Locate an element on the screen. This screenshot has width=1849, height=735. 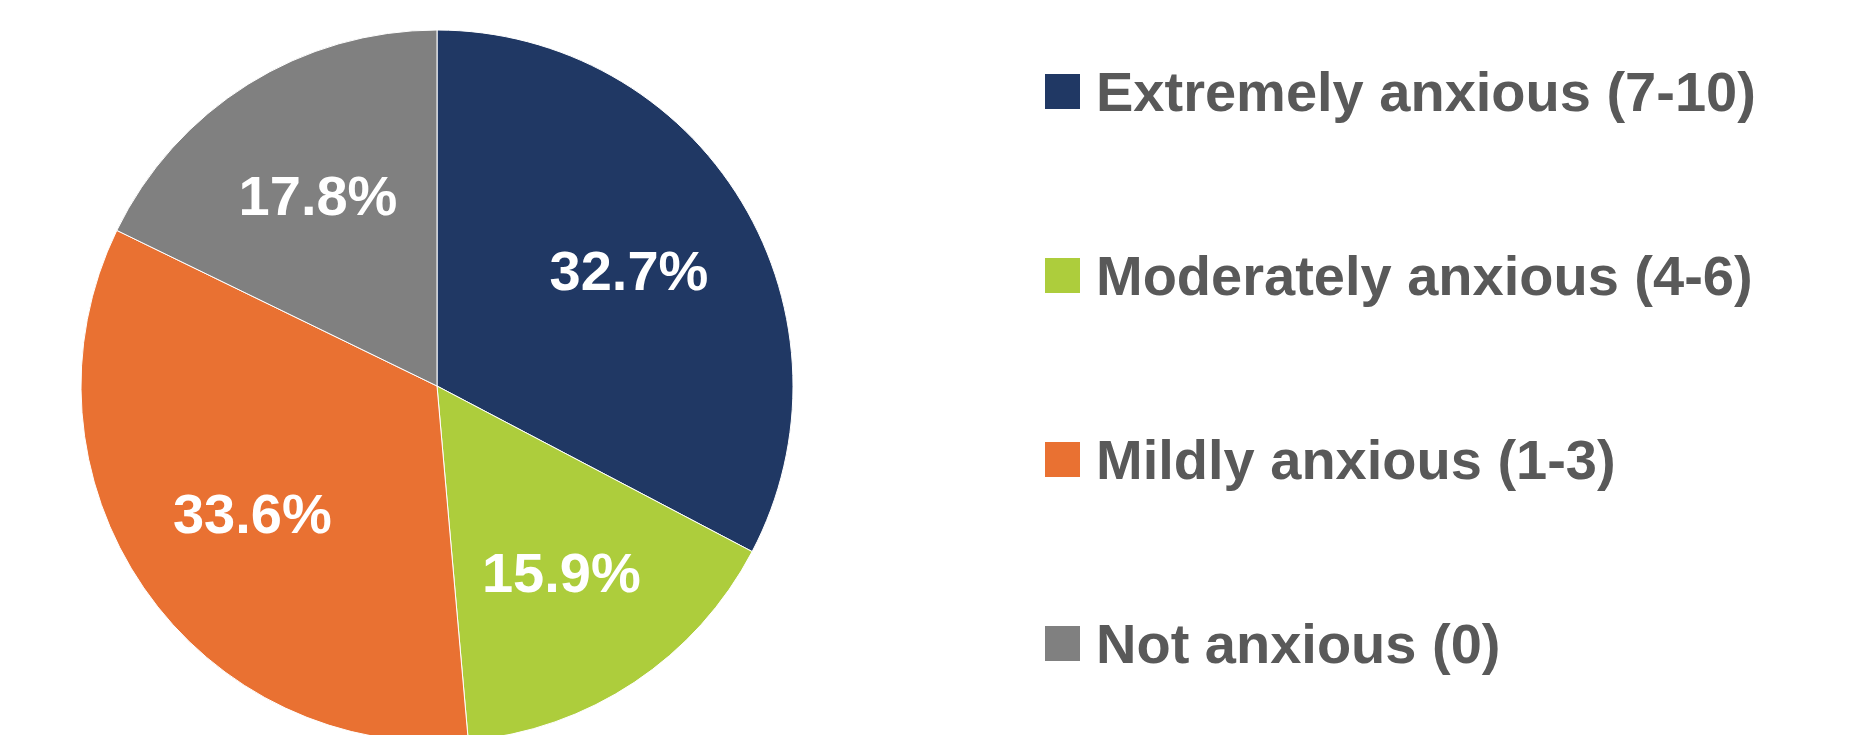
data-label: 15.9% is located at coordinates (561, 573).